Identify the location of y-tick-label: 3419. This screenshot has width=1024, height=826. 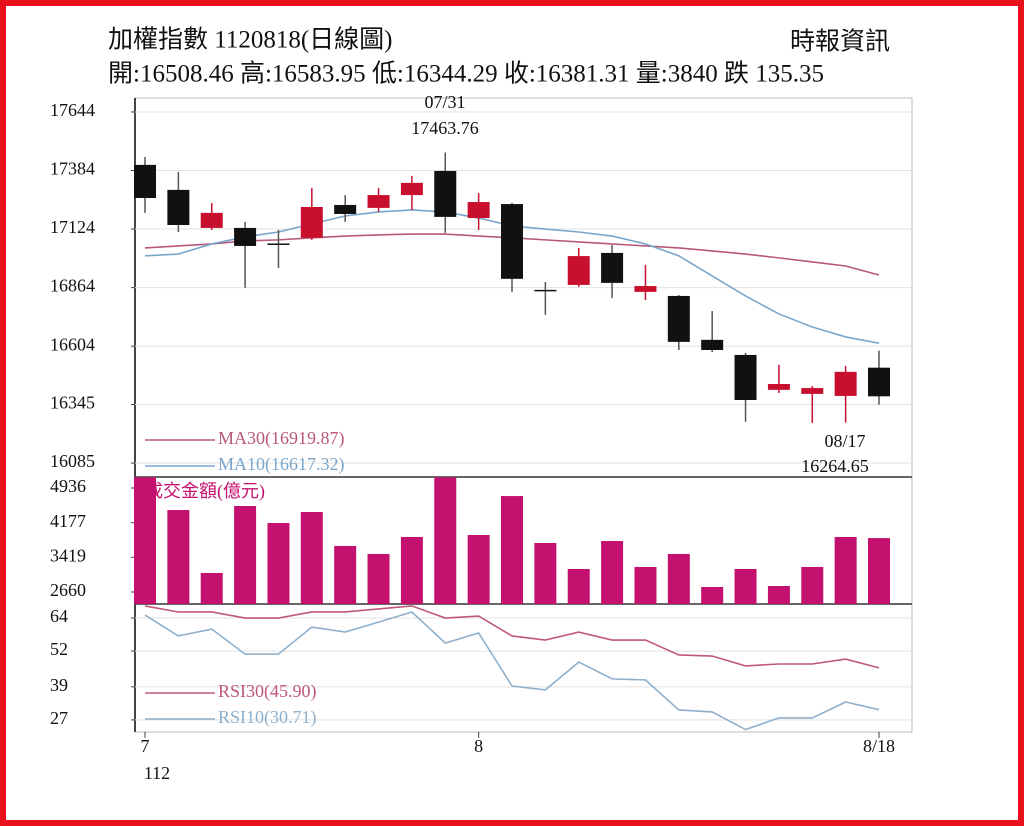
(68, 555).